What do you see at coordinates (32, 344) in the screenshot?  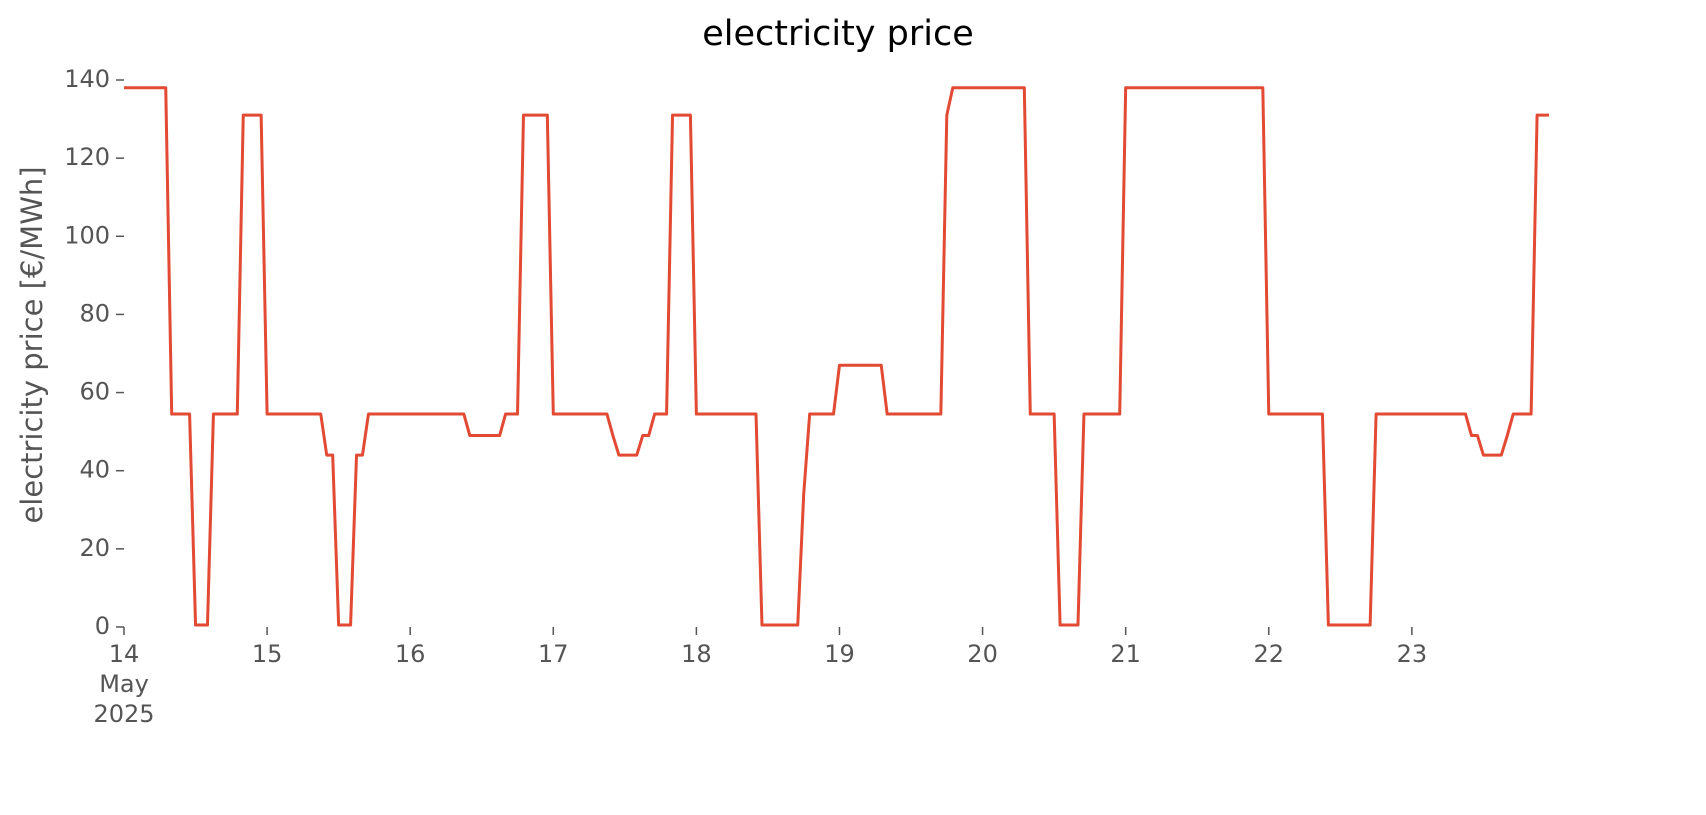 I see `y-axis-label: electricity price [€/MWh]` at bounding box center [32, 344].